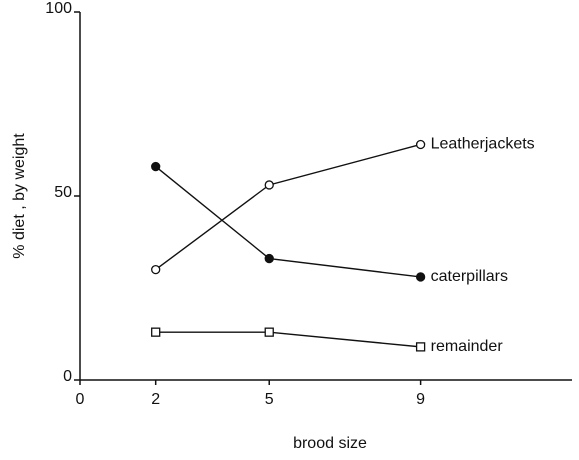 The width and height of the screenshot is (579, 460). Describe the element at coordinates (420, 399) in the screenshot. I see `x-tick-label: 9` at that location.